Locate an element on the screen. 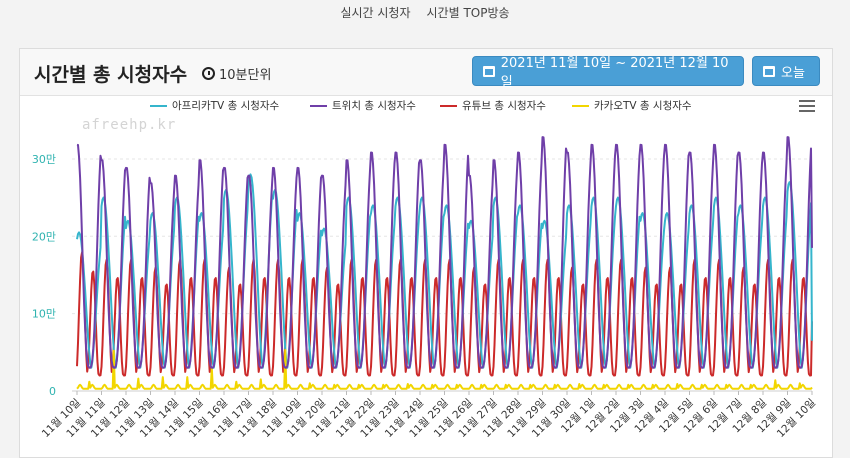 The width and height of the screenshot is (850, 458). legend-item-afreeca: 아프리카TV 총 시청자수 is located at coordinates (214, 105).